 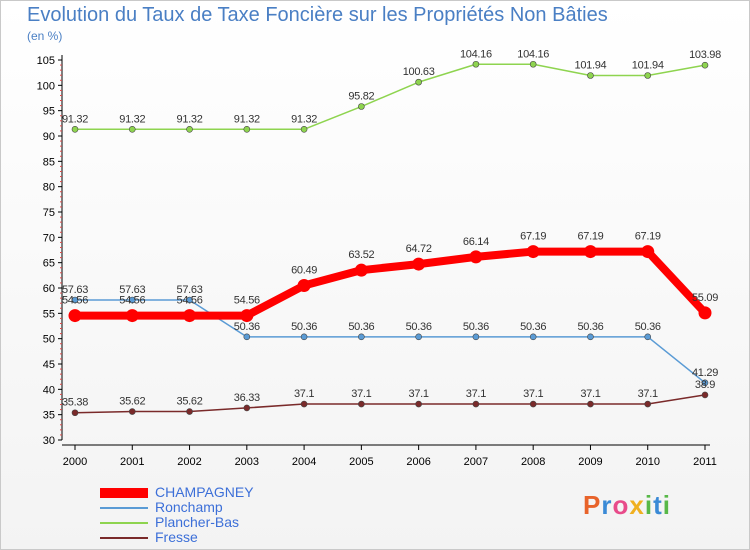 What do you see at coordinates (647, 462) in the screenshot?
I see `x-tick-label: 2010` at bounding box center [647, 462].